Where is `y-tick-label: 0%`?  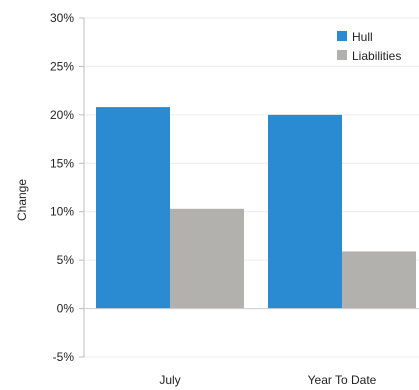
y-tick-label: 0% is located at coordinates (66, 309).